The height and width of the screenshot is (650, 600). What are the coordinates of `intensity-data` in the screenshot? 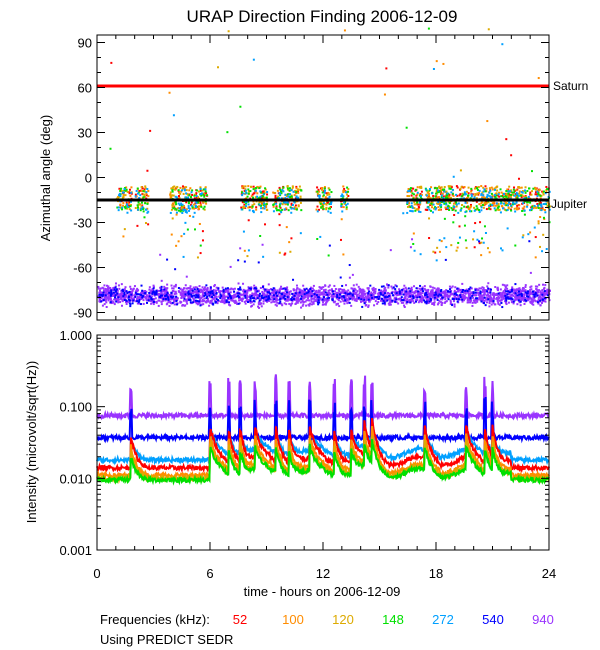 It's located at (323, 430).